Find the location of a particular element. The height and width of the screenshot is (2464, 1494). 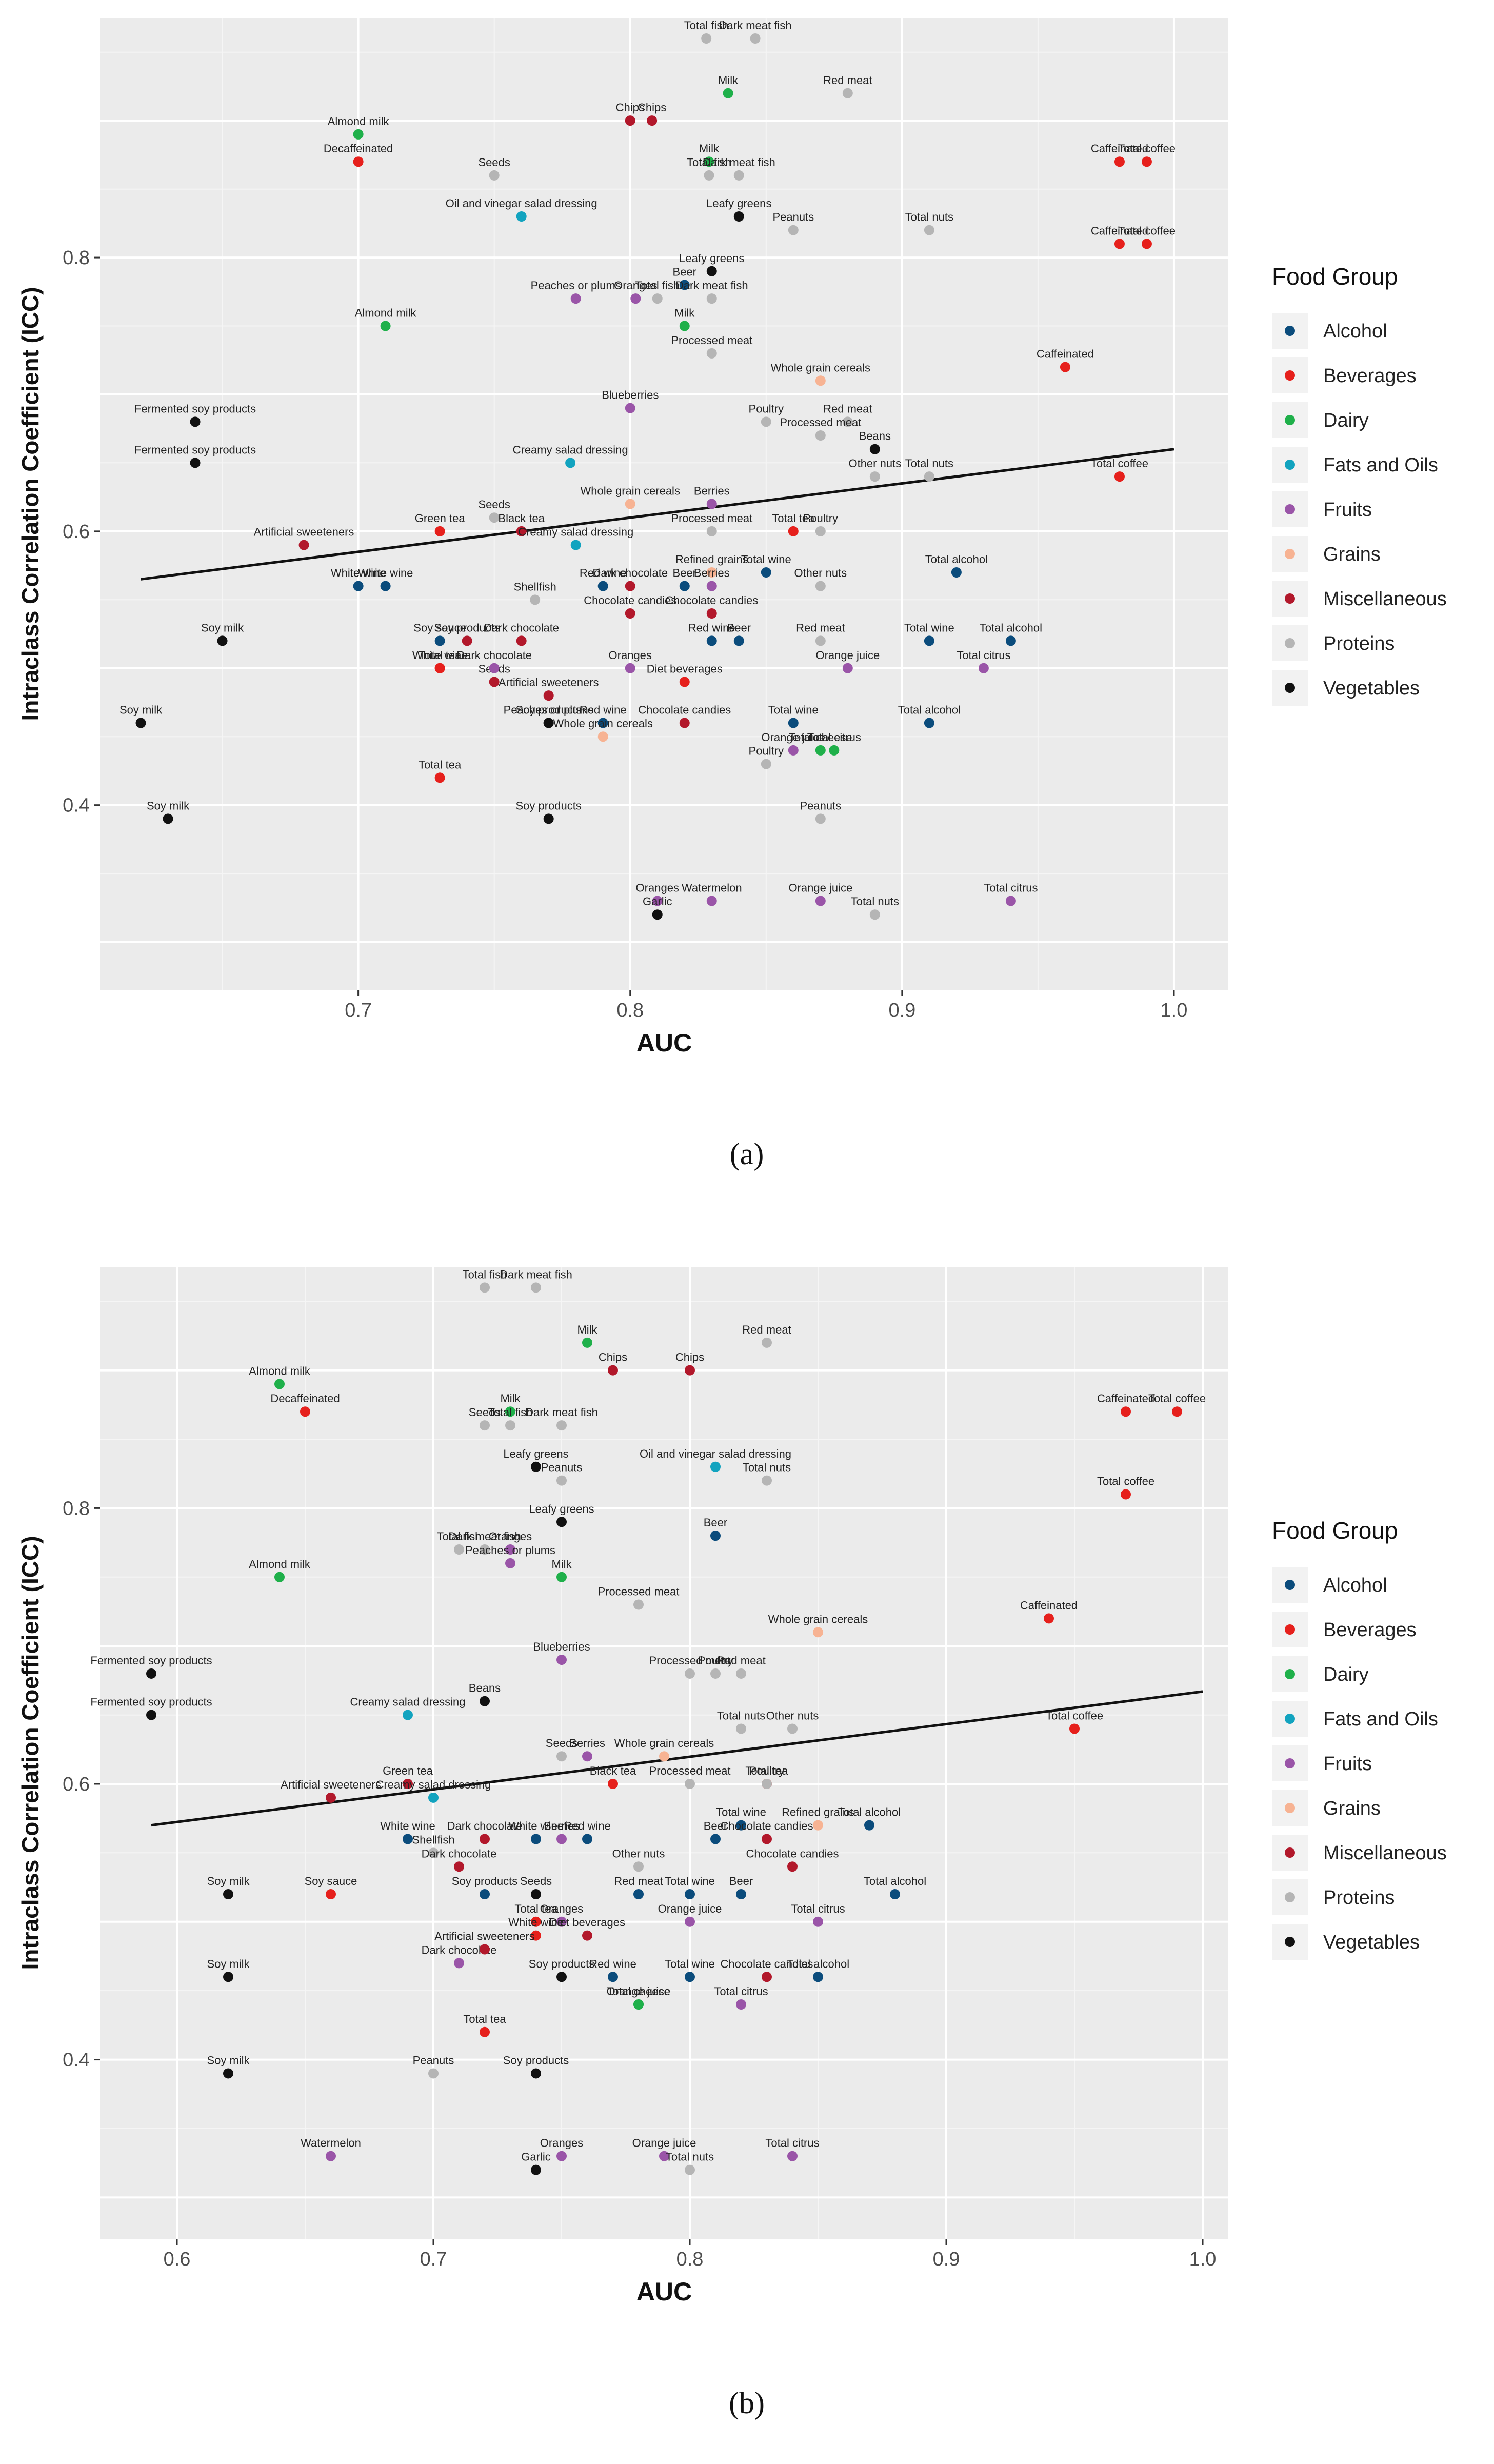

point-label: Beans is located at coordinates (875, 436).